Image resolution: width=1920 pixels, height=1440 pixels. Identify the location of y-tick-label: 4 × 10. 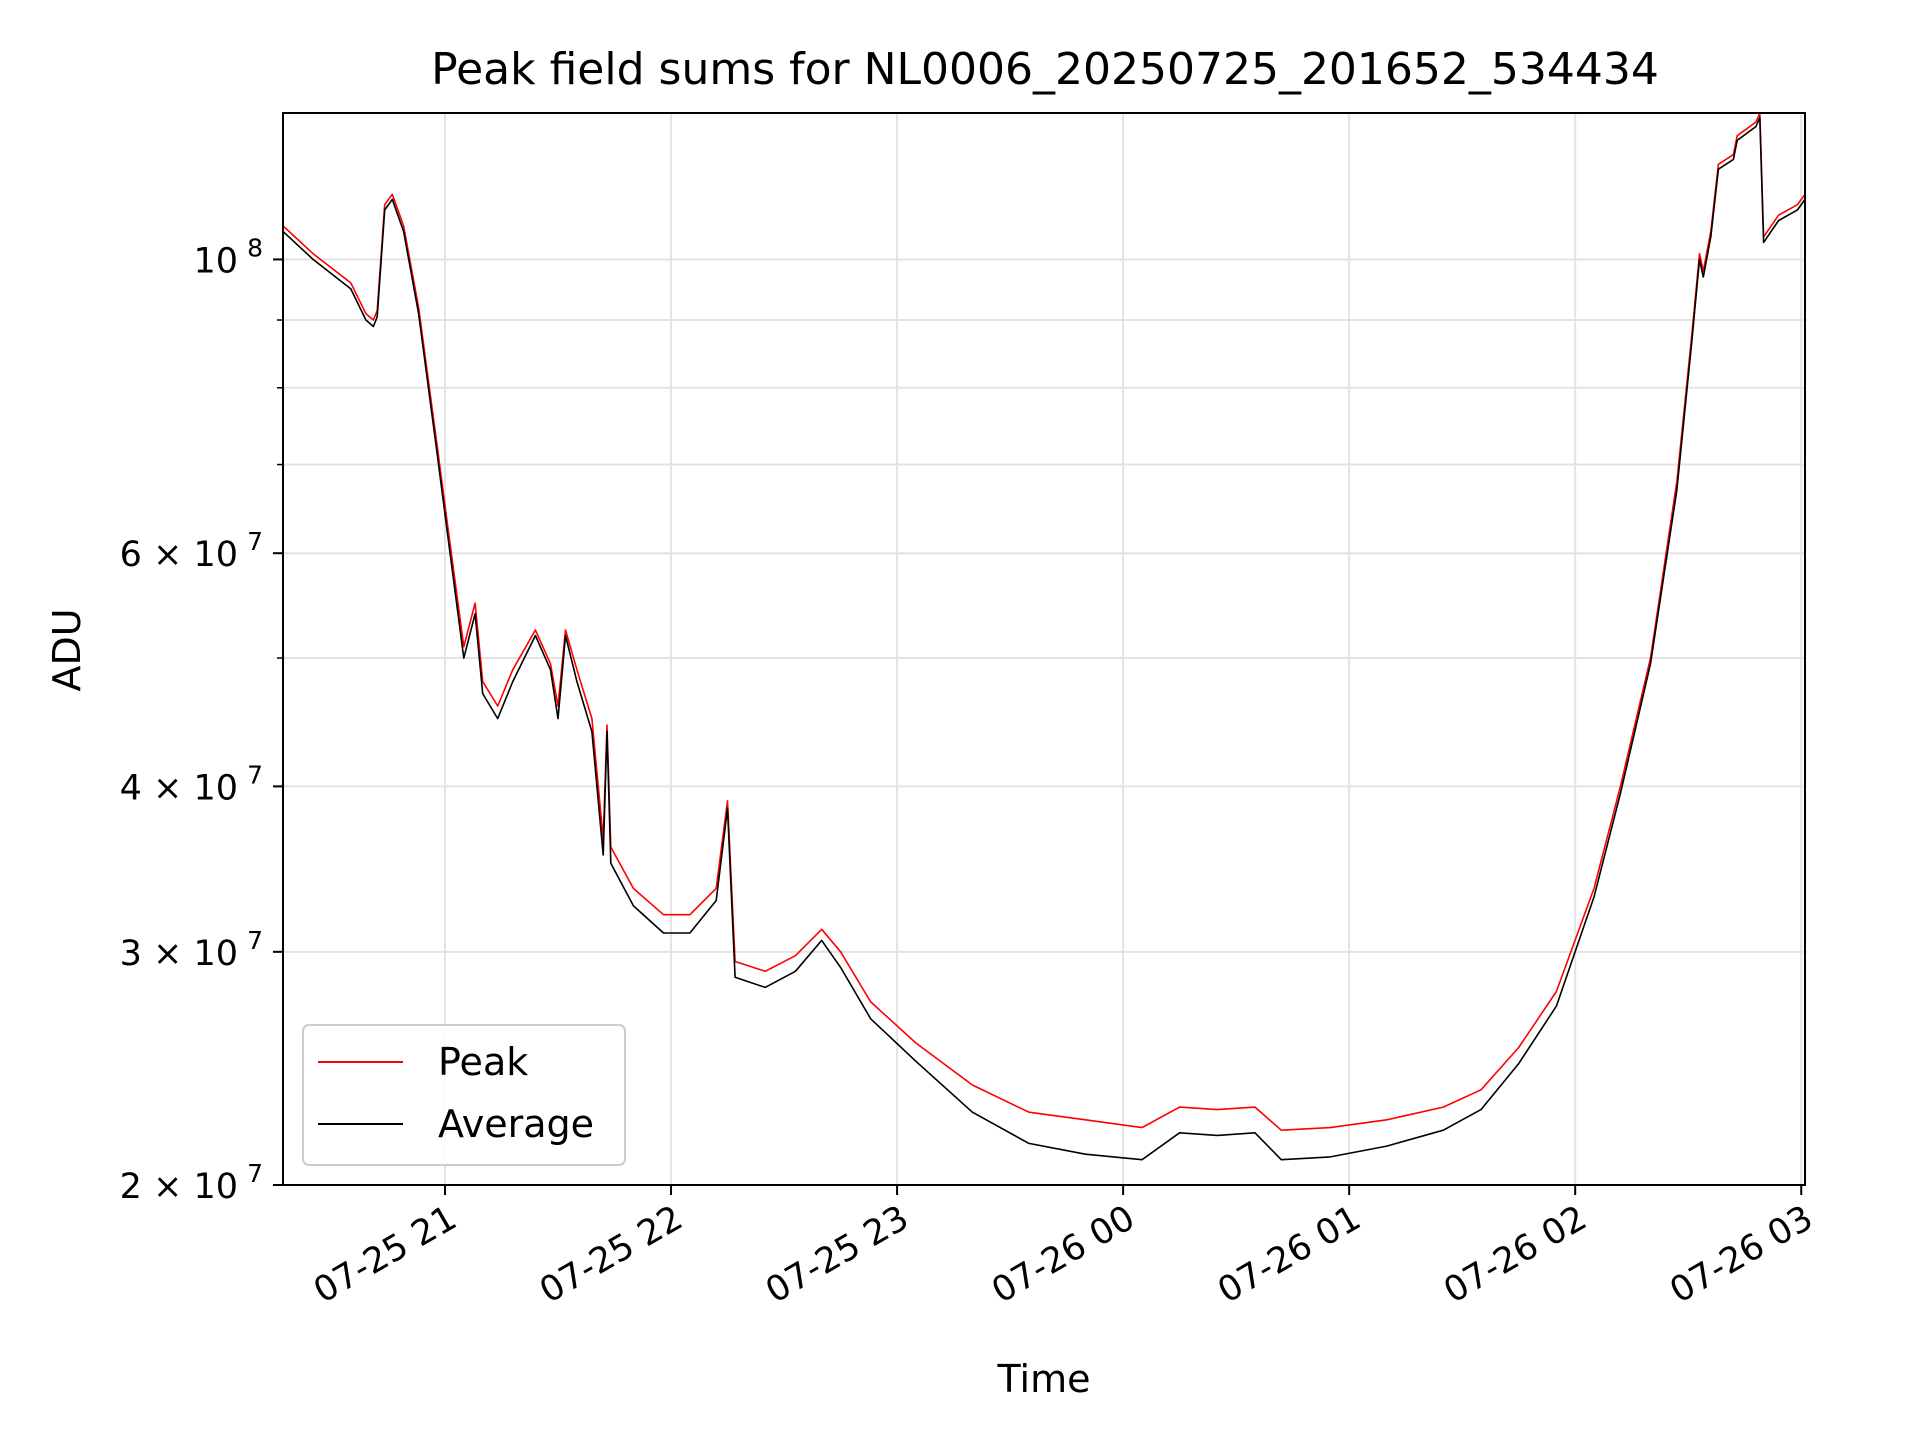
(179, 788).